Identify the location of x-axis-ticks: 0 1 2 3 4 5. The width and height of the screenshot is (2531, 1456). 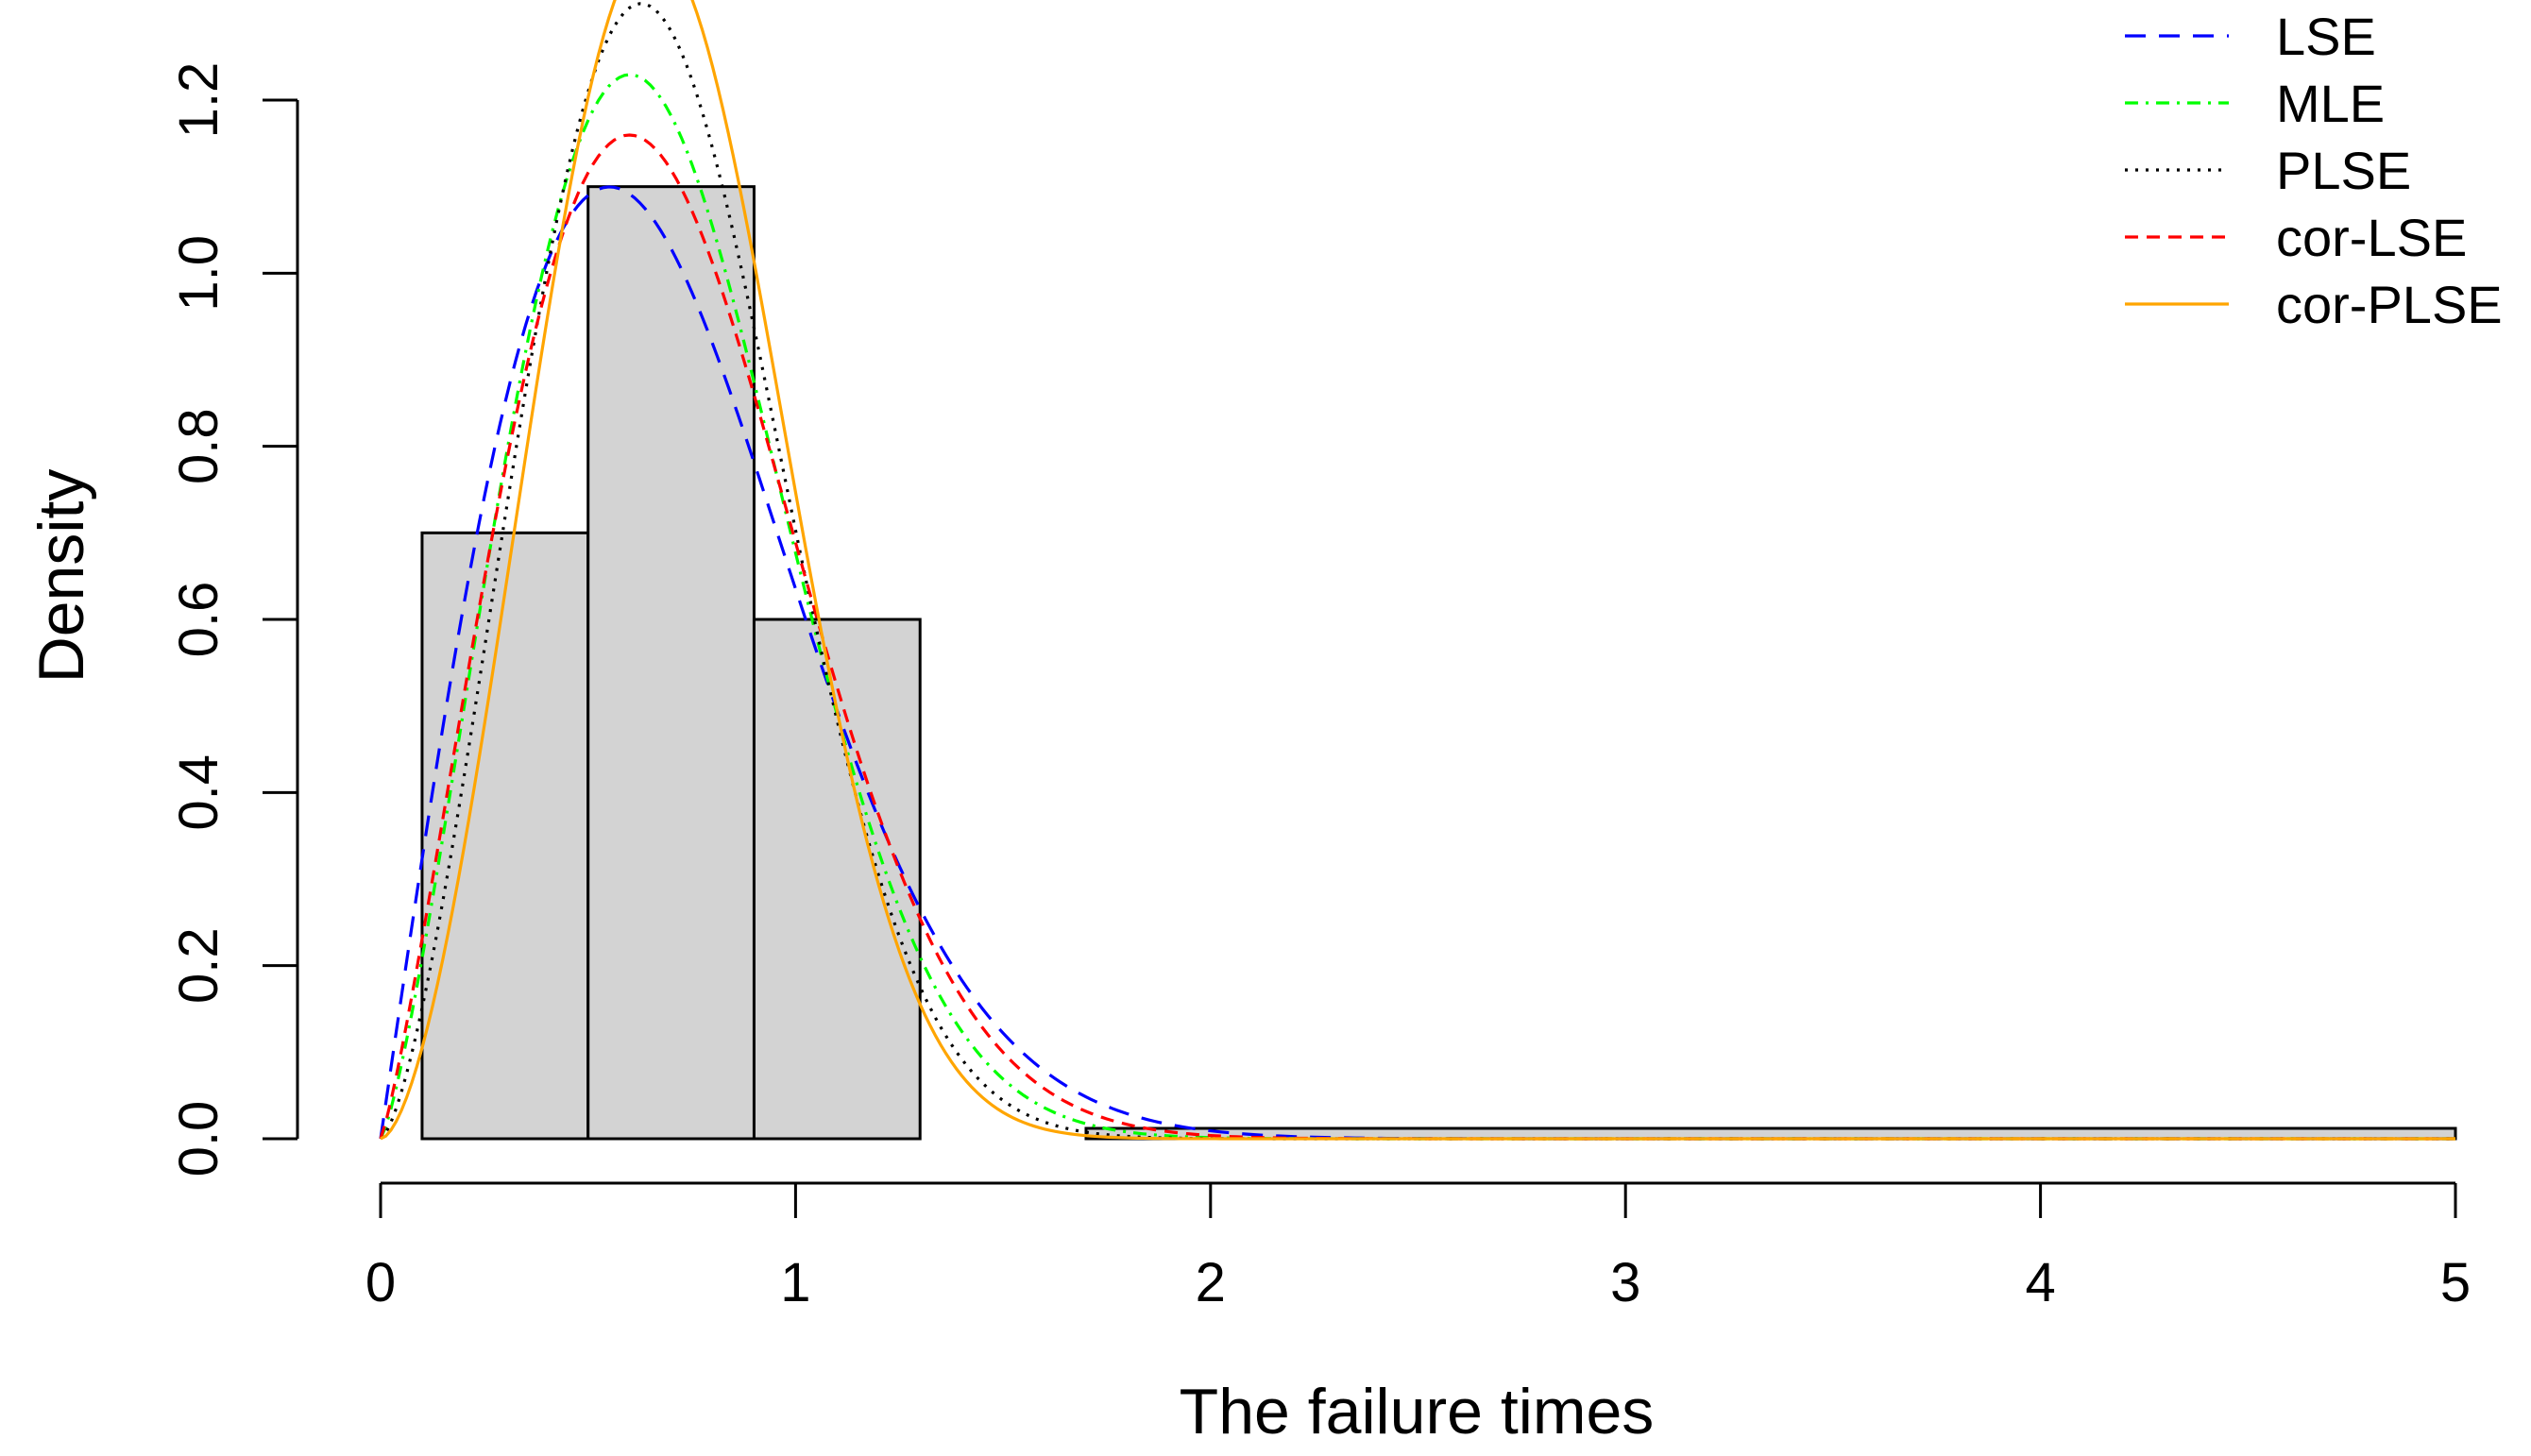
(1418, 1248).